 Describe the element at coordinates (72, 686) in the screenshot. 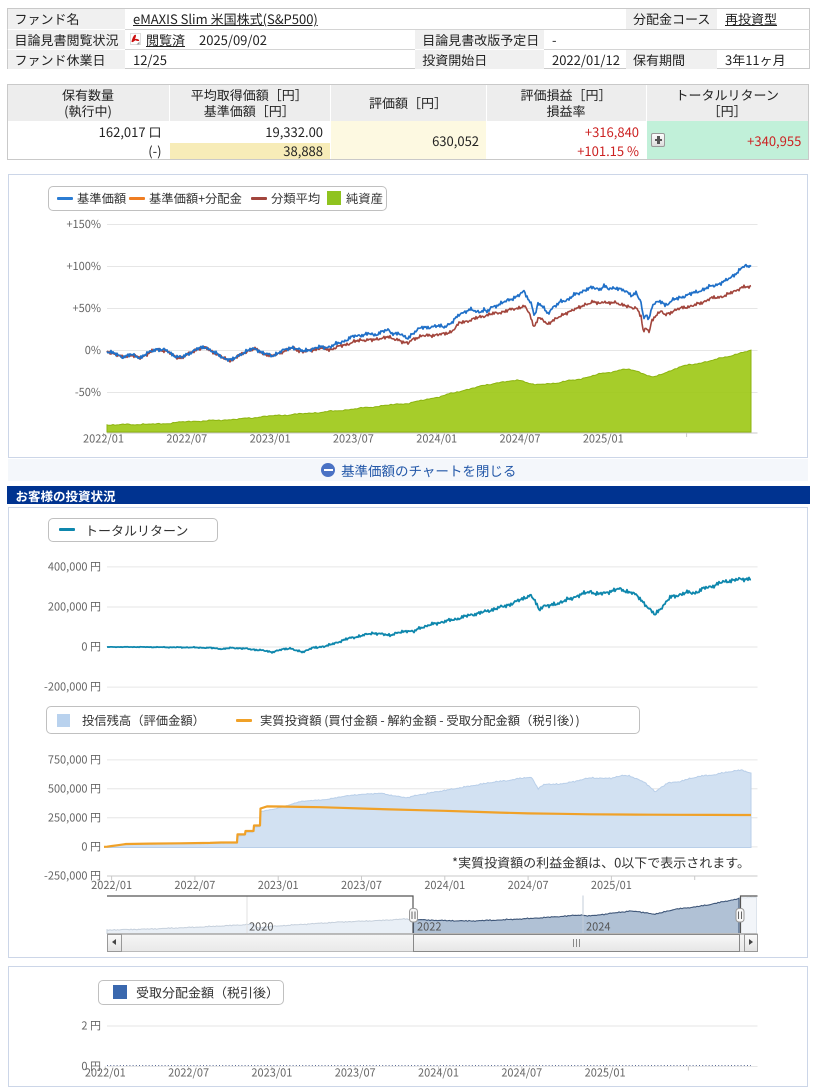

I see `svg-text: -200,000 円` at that location.